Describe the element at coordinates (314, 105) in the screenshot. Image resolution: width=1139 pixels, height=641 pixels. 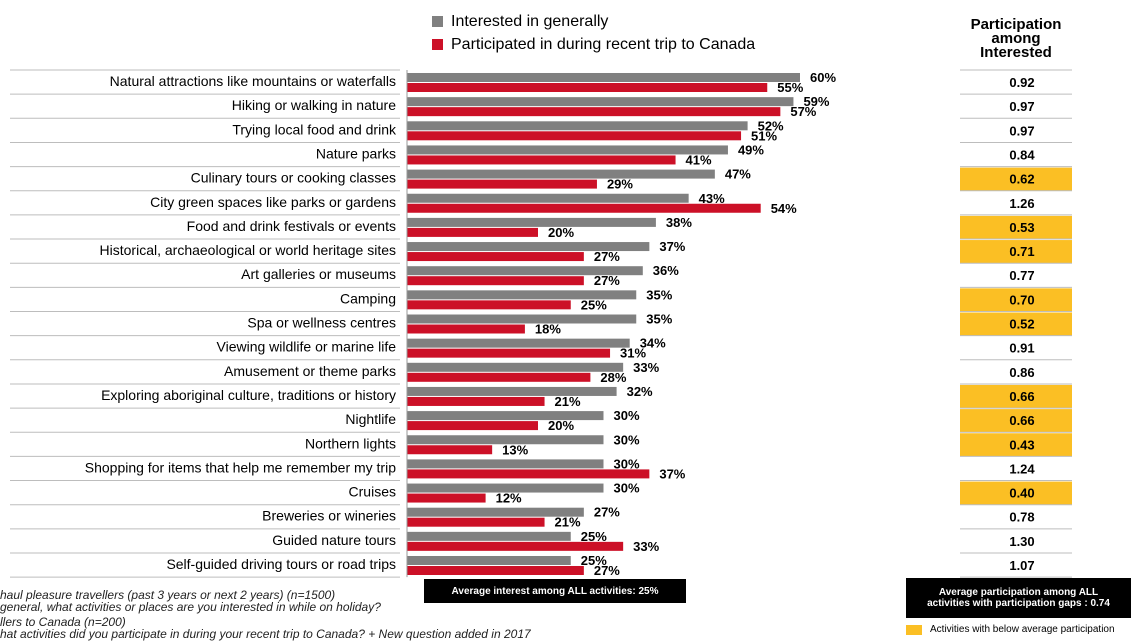
I see `category-label: Hiking or walking in nature` at that location.